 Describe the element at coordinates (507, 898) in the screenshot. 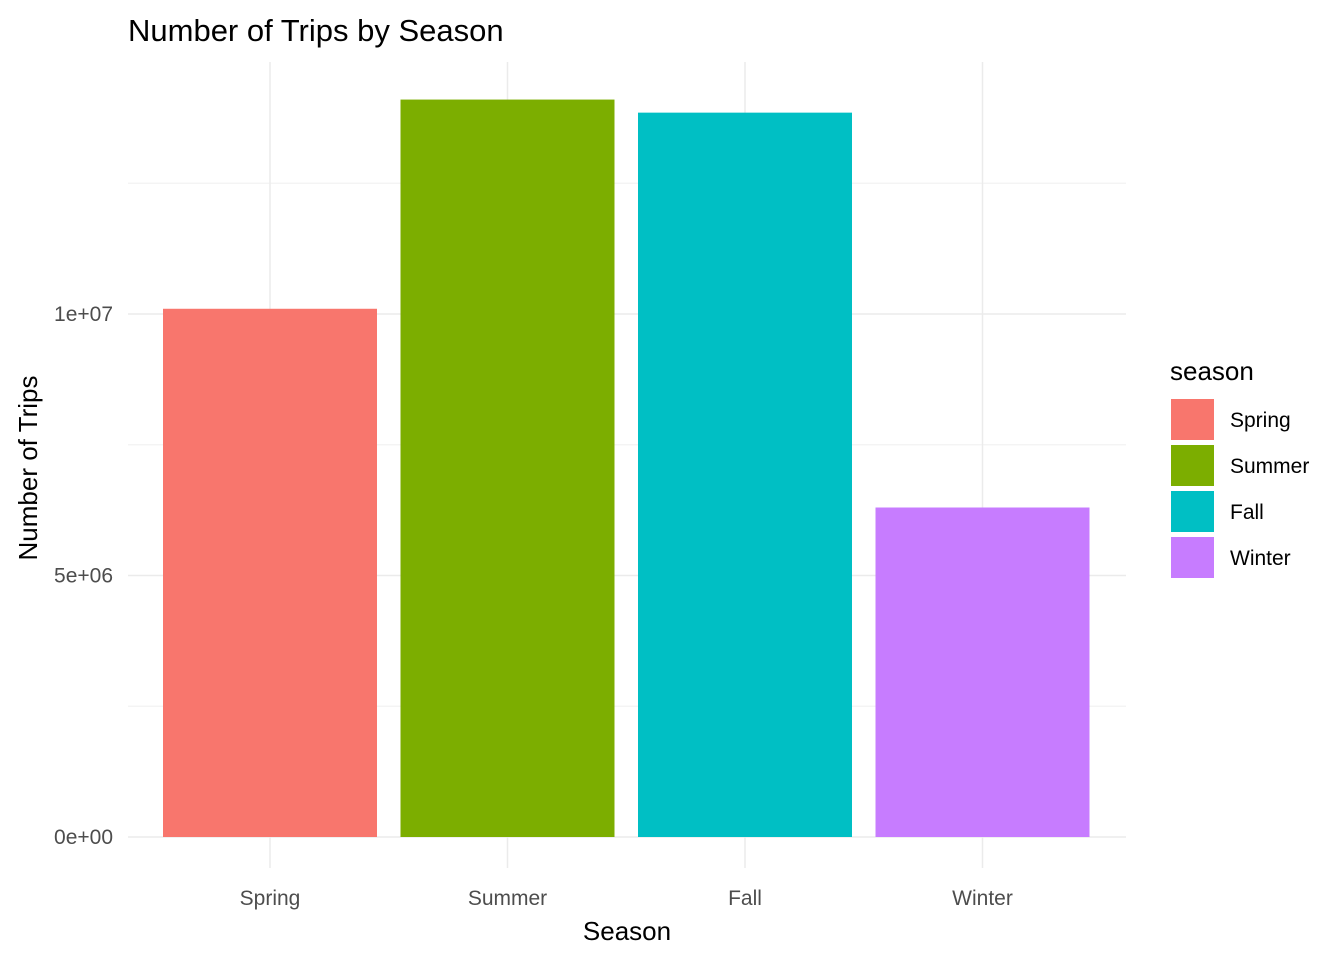

I see `x-tick-label: Summer` at that location.